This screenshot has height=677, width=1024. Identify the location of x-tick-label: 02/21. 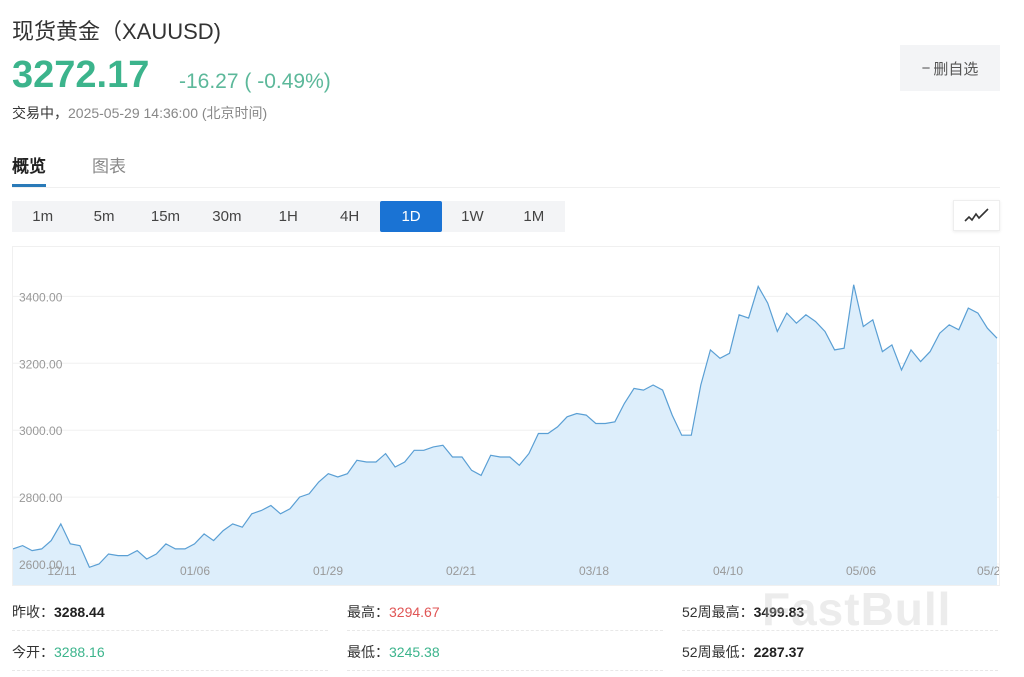
(461, 571).